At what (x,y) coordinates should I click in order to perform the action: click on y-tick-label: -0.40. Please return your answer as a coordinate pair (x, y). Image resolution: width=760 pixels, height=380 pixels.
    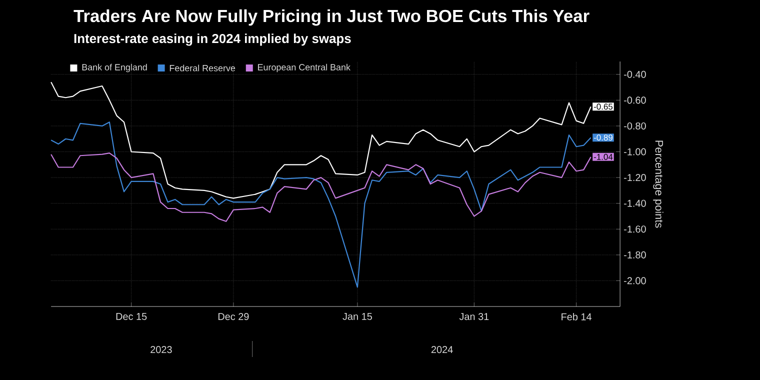
    Looking at the image, I should click on (635, 74).